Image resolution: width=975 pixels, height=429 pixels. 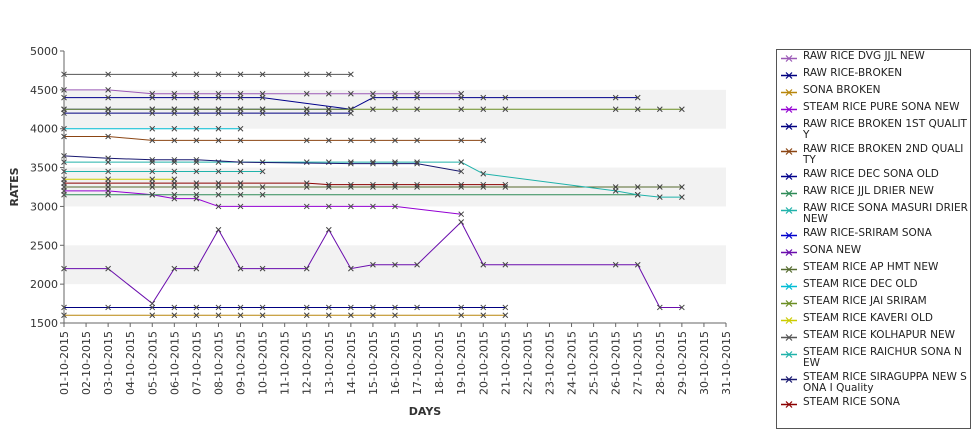 What do you see at coordinates (873, 176) in the screenshot?
I see `legend-item: RAW RICE DEC SONA OLD` at bounding box center [873, 176].